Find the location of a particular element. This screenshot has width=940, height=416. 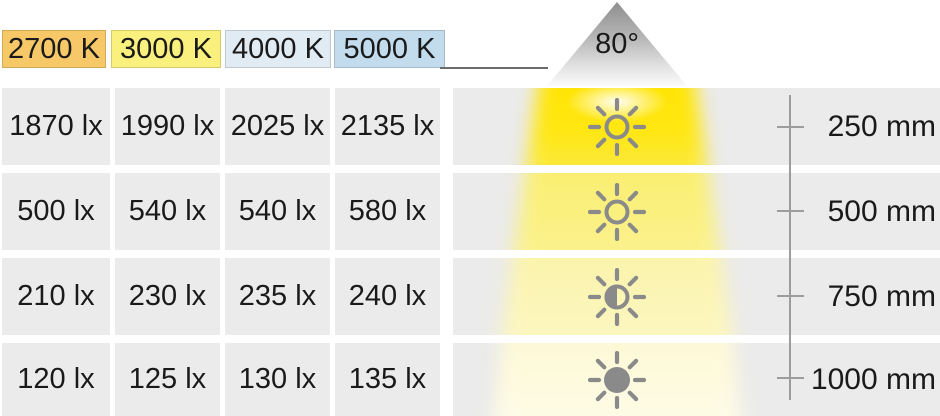

lux-value: 580 lx is located at coordinates (387, 211).